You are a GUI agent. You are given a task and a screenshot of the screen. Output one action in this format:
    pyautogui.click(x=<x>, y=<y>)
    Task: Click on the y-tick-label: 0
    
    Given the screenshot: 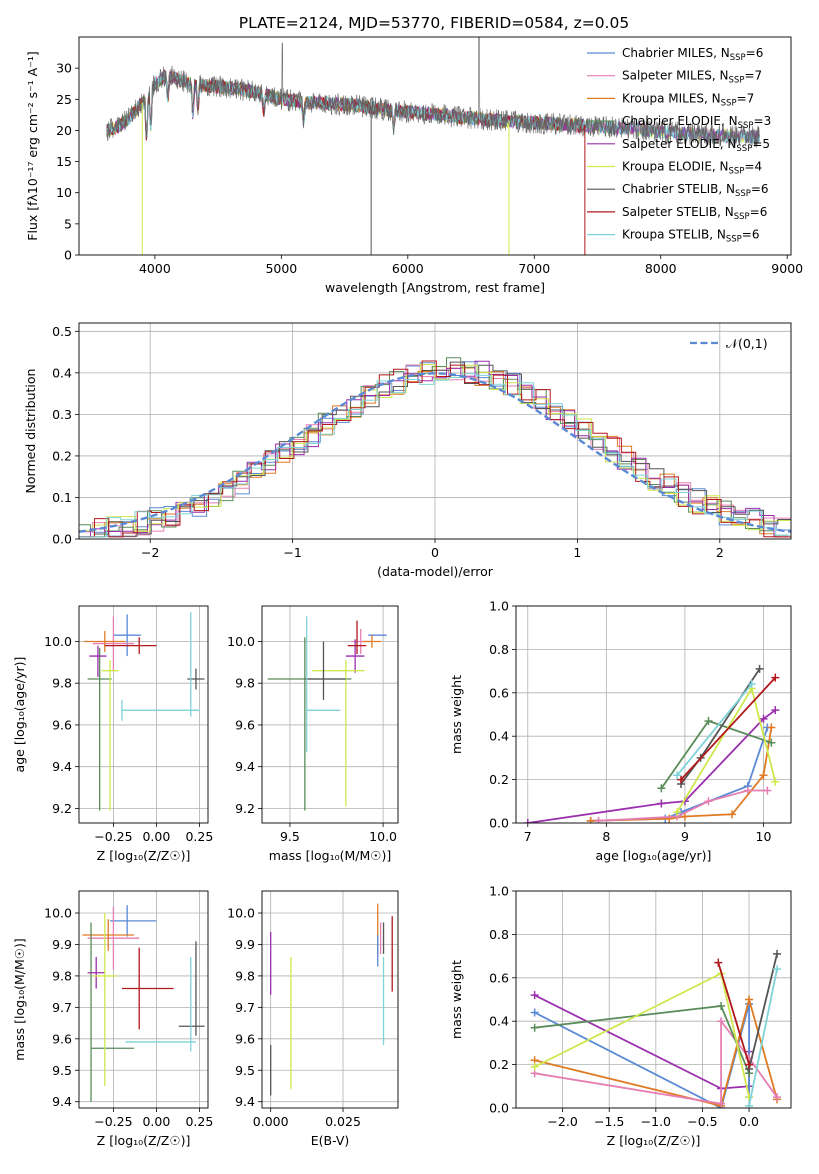 What is the action you would take?
    pyautogui.click(x=68, y=255)
    